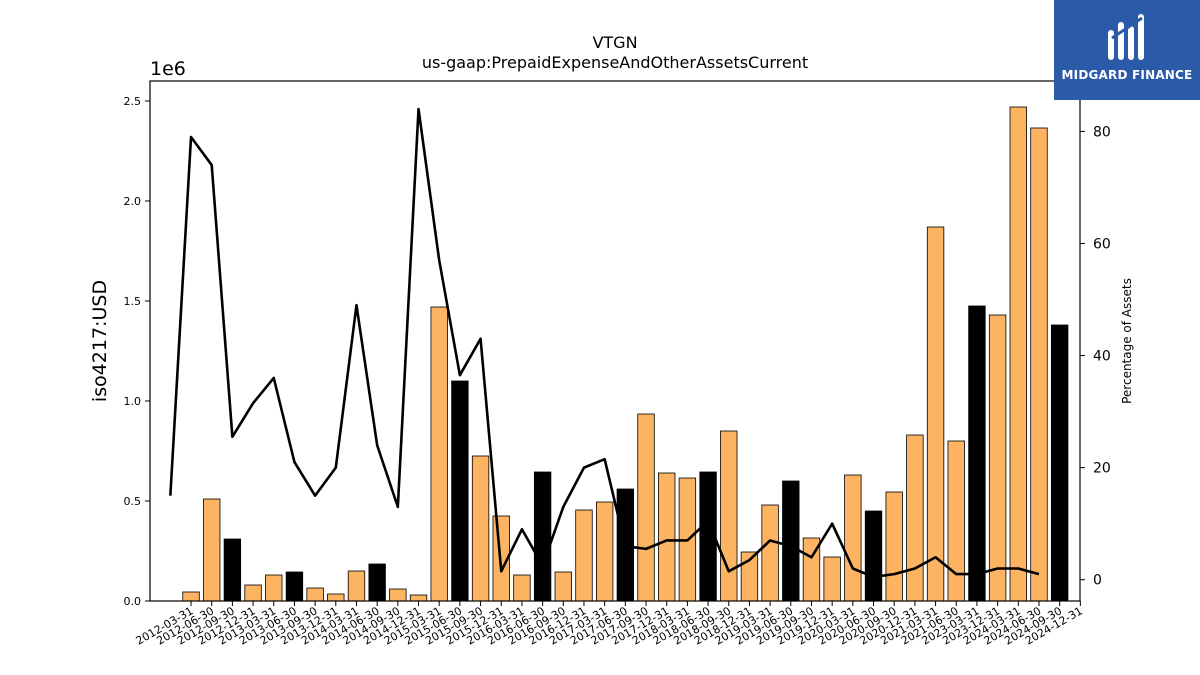  I want to click on y-tick-label: 2.0, so click(133, 201).